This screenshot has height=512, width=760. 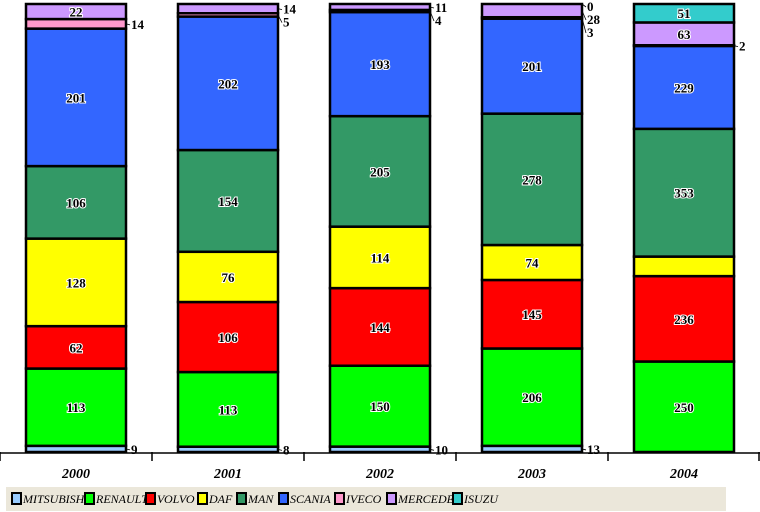 What do you see at coordinates (76, 407) in the screenshot?
I see `data-label-renault-2000: 113` at bounding box center [76, 407].